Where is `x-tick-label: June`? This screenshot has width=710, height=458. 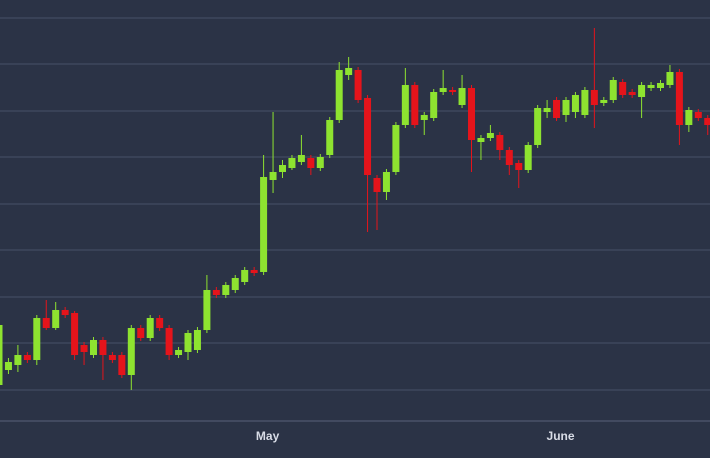
x-tick-label: June is located at coordinates (561, 436).